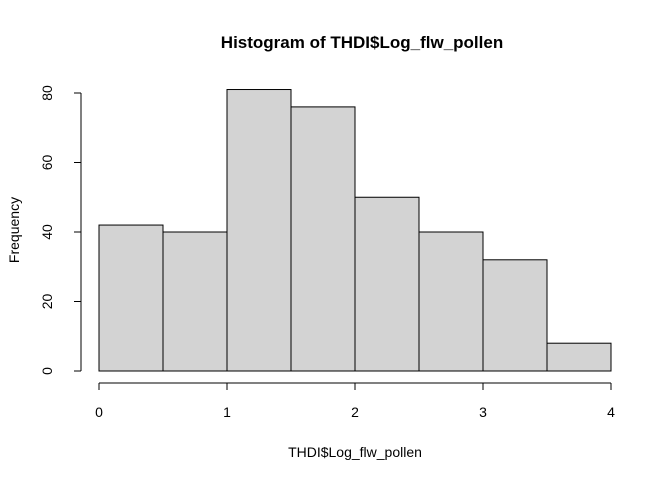 Image resolution: width=672 pixels, height=480 pixels. Describe the element at coordinates (483, 412) in the screenshot. I see `x-tick-label: 3` at that location.